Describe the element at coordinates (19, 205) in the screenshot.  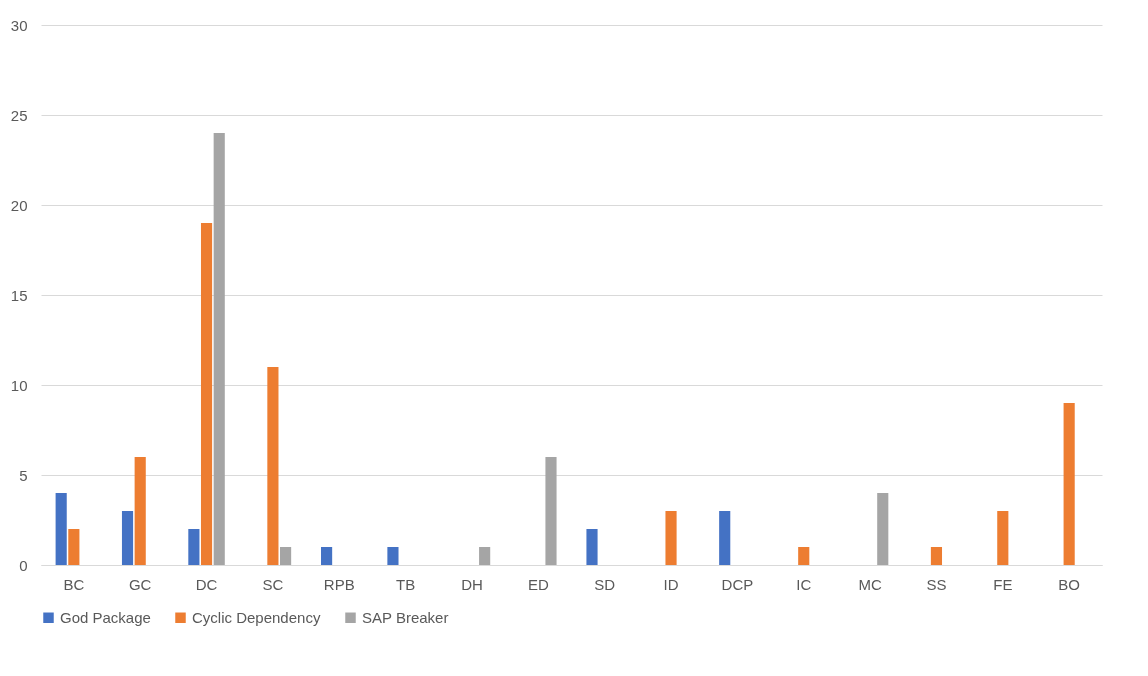
I see `y-tick-label: 20` at that location.